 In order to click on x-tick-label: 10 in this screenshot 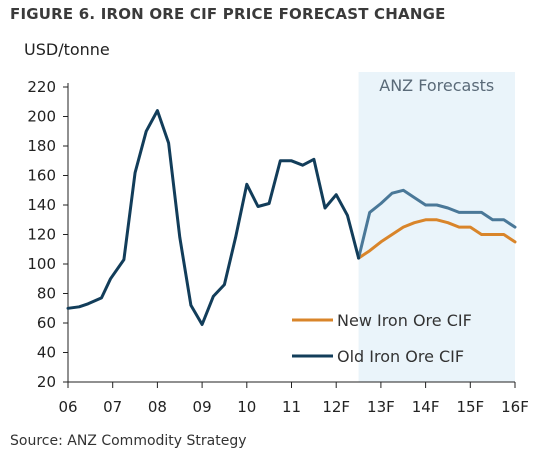, I will do `click(246, 407)`.